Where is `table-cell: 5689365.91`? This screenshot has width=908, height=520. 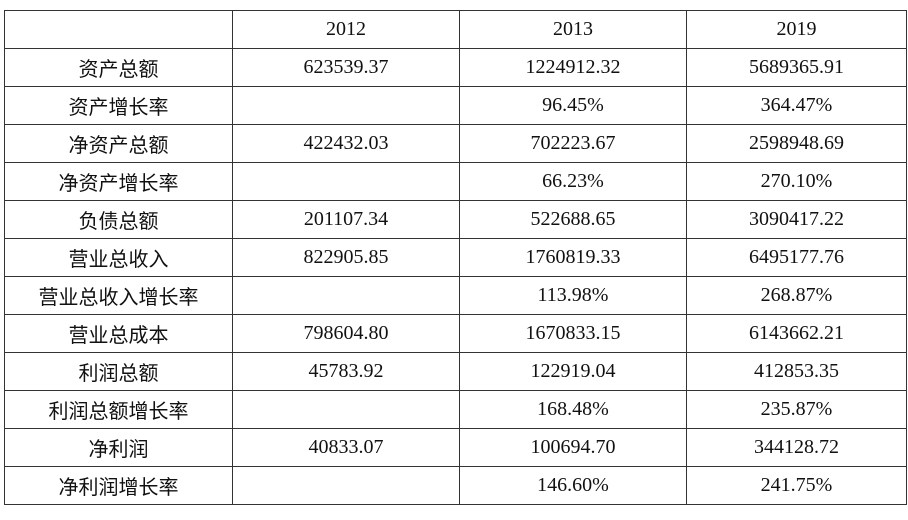 table-cell: 5689365.91 is located at coordinates (796, 67).